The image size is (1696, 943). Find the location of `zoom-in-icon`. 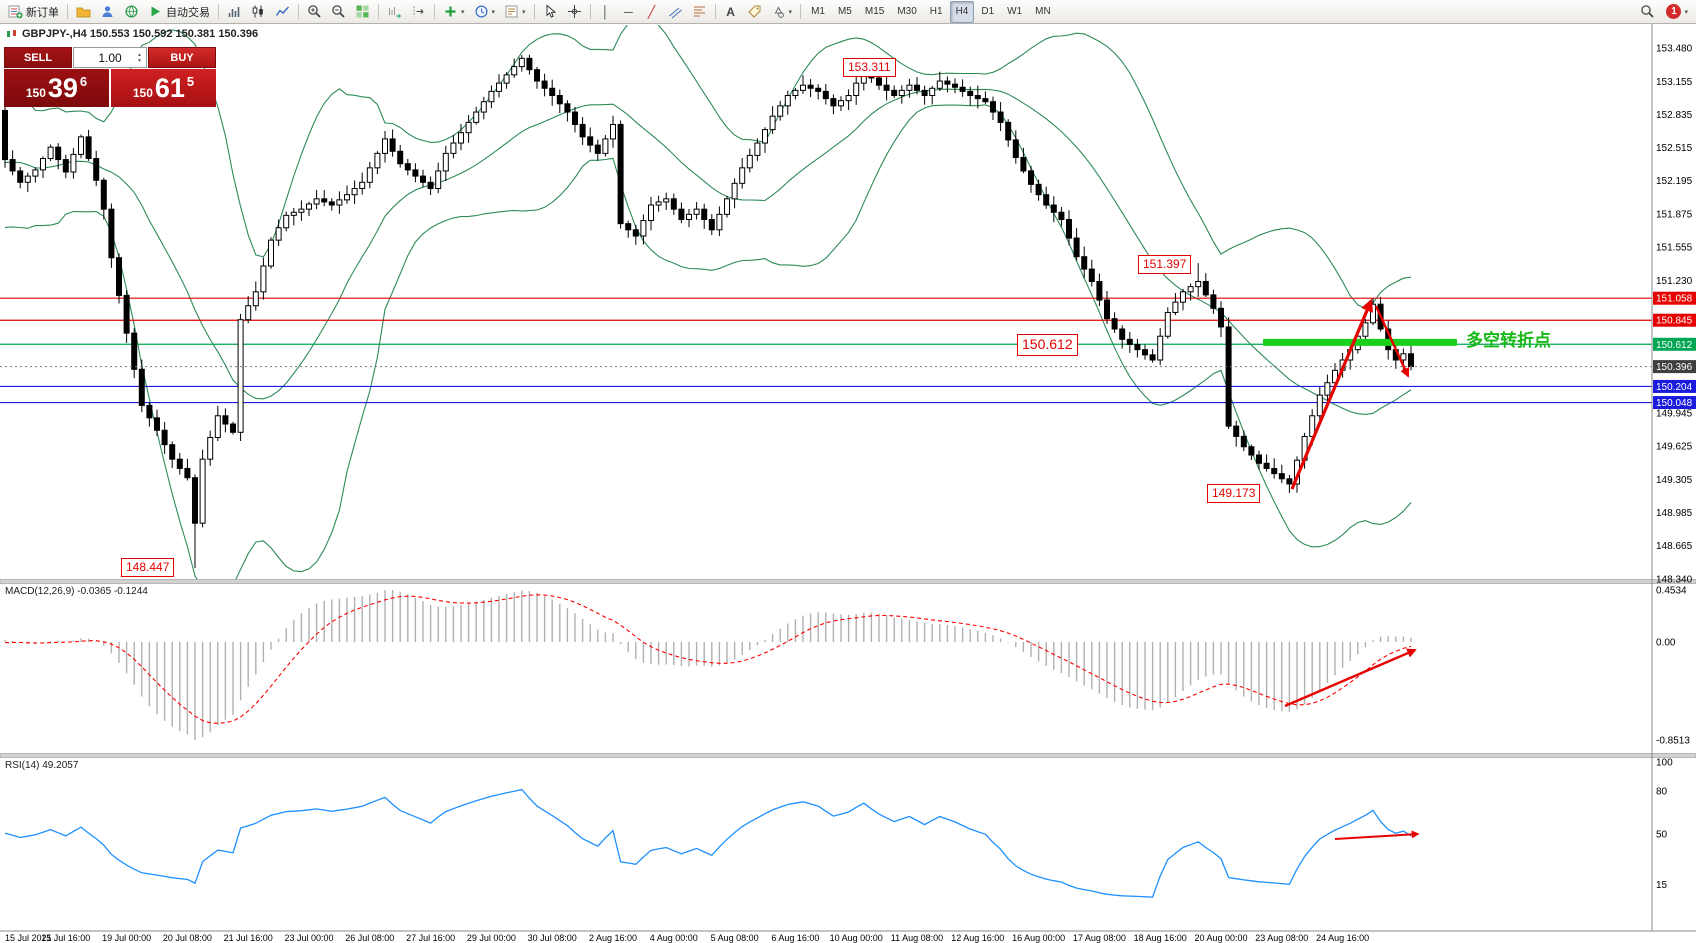

zoom-in-icon is located at coordinates (314, 11).